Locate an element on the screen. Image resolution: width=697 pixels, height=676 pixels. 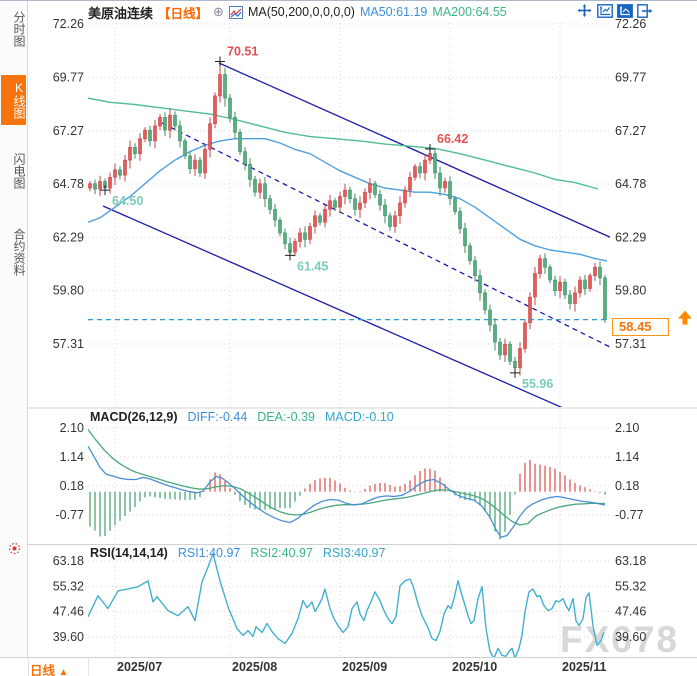
chart-toolbar is located at coordinates (614, 10).